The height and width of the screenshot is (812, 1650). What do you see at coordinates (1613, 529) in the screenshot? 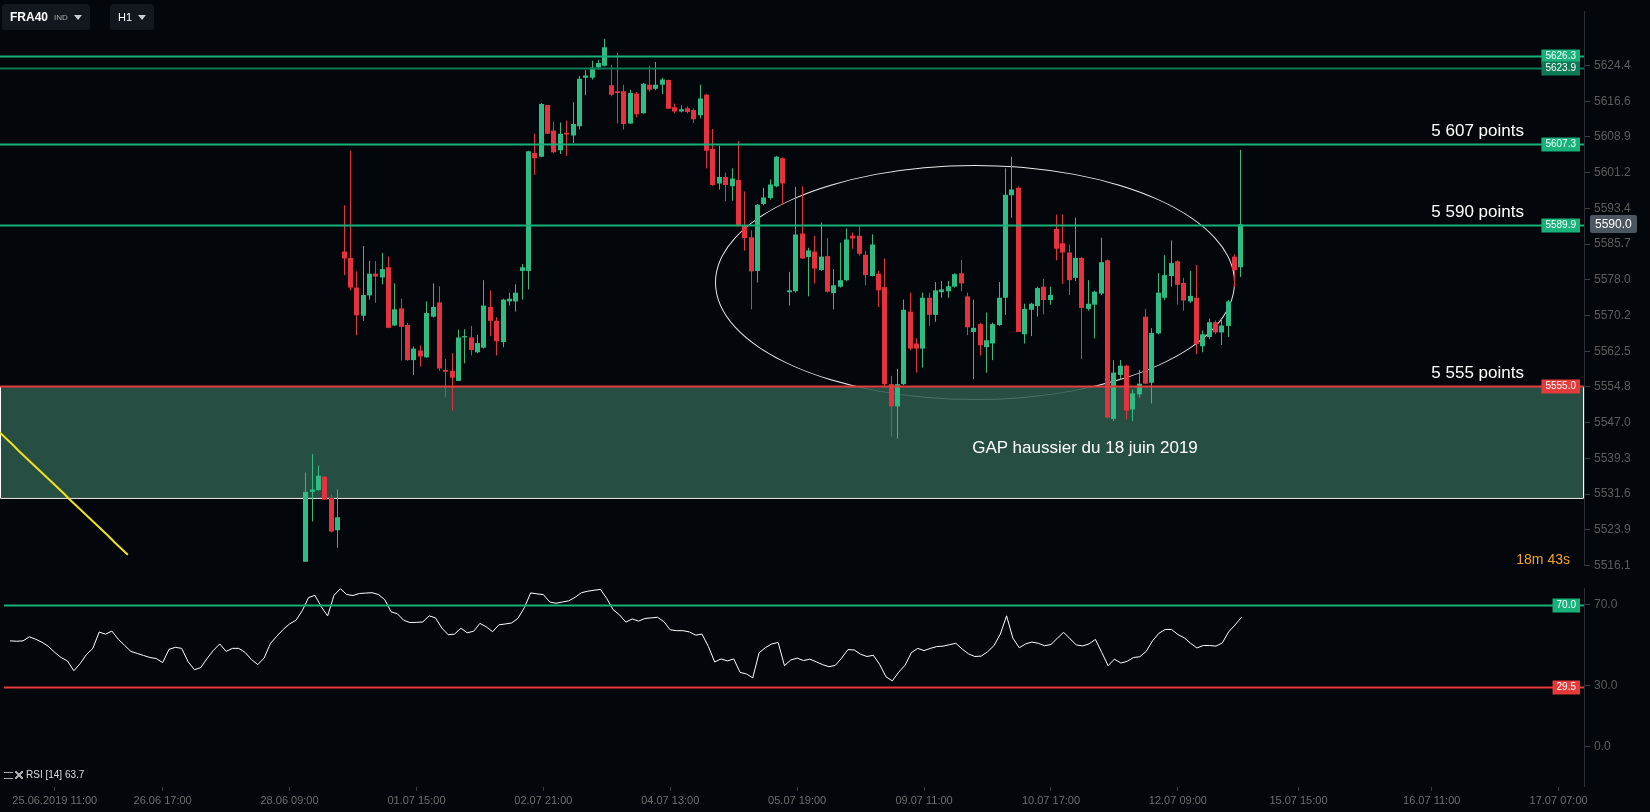
I see `y-tick-label: 5523.9` at bounding box center [1613, 529].